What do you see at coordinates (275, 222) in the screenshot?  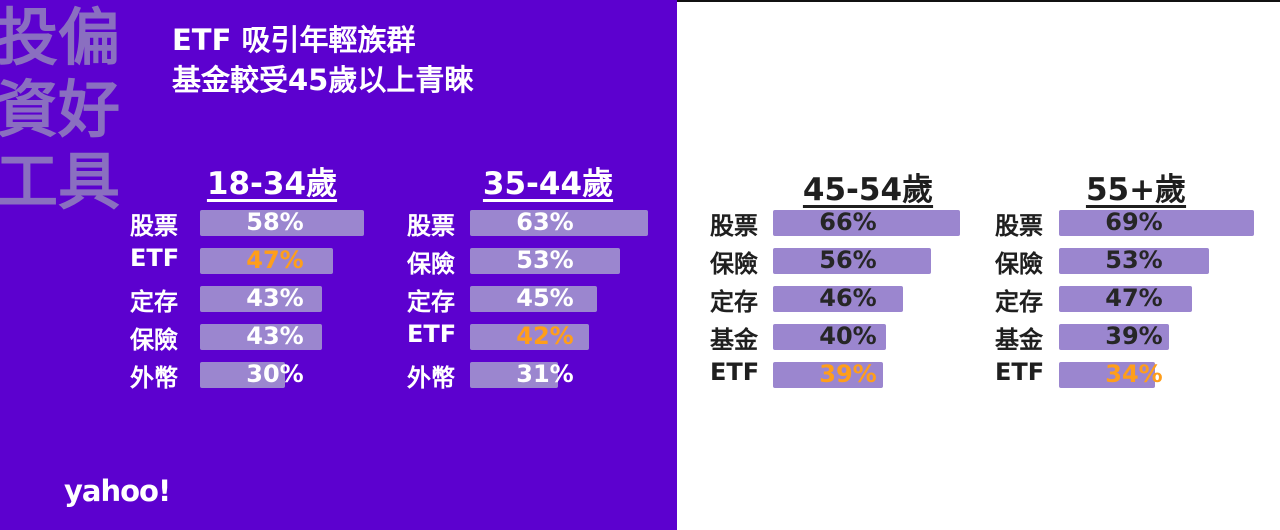 I see `data-label: 58%` at bounding box center [275, 222].